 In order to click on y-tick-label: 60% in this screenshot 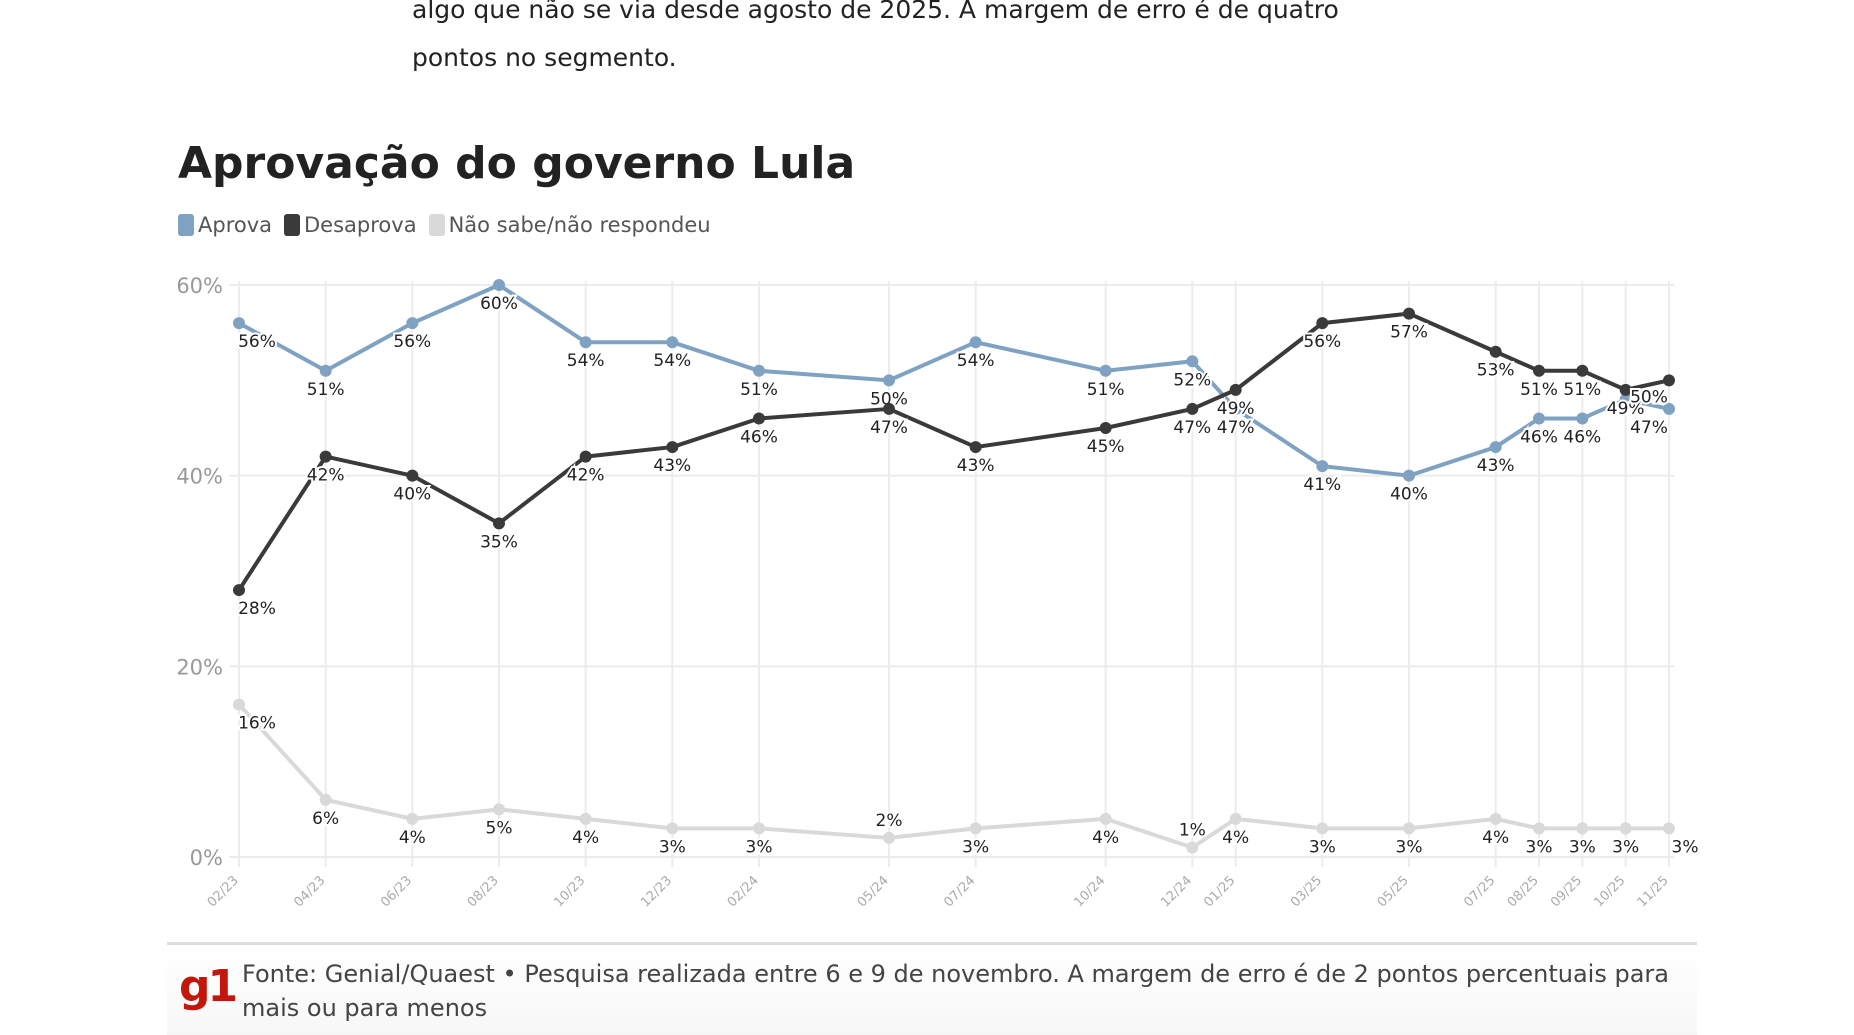, I will do `click(199, 286)`.